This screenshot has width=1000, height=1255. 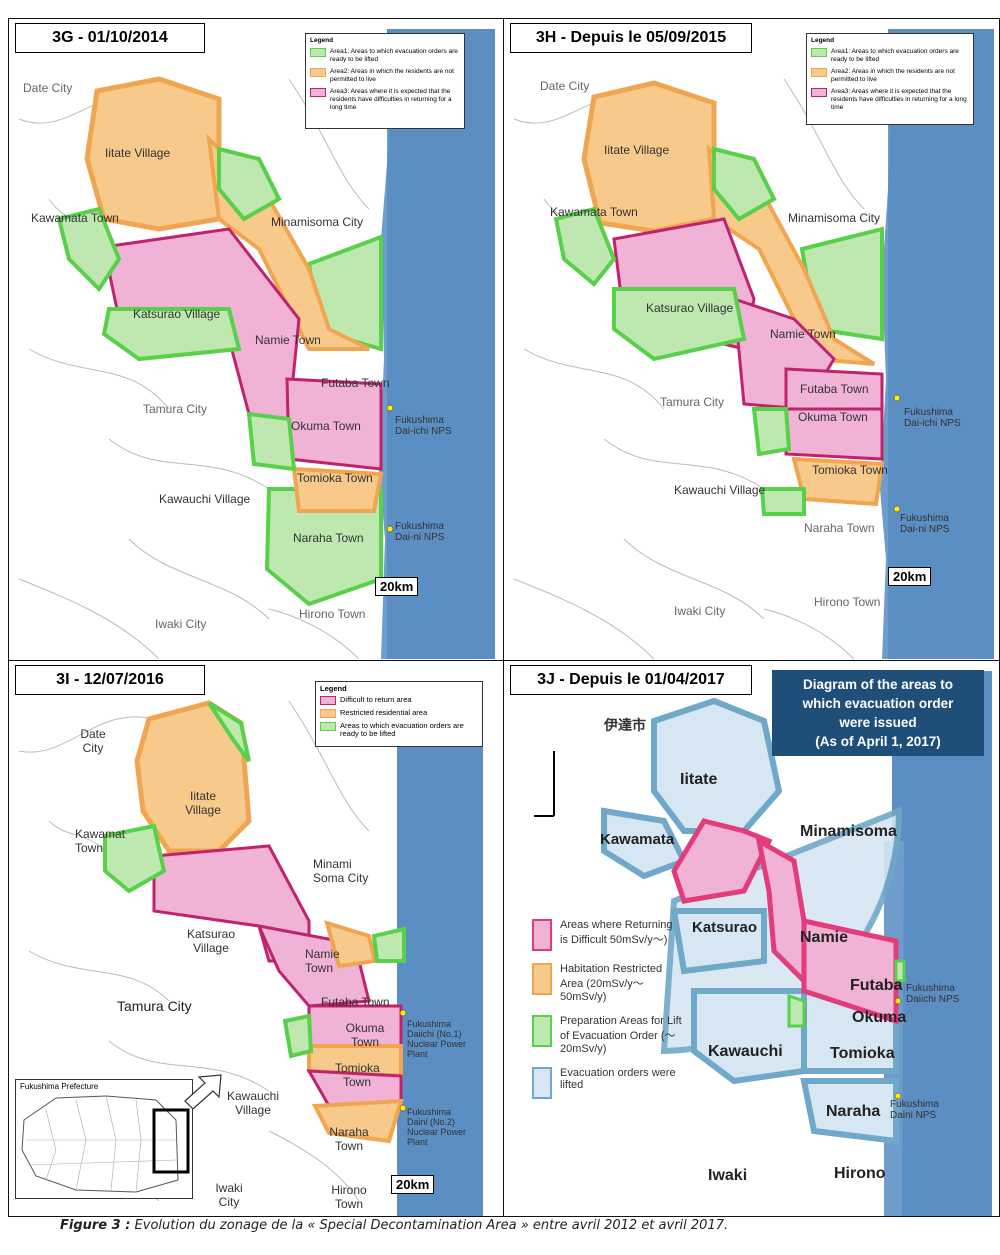 What do you see at coordinates (699, 779) in the screenshot?
I see `label-iitate: Iitate` at bounding box center [699, 779].